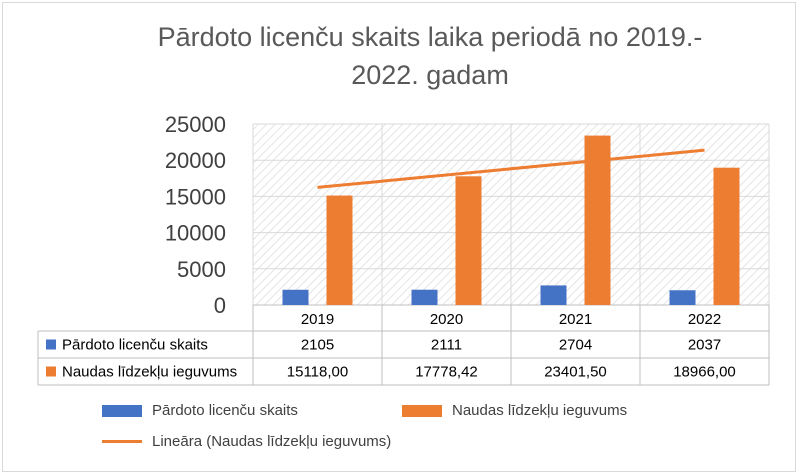 This screenshot has height=476, width=800. I want to click on legend-item-trendline: Lineāra (Naudas līdzekļu ieguvums), so click(246, 441).